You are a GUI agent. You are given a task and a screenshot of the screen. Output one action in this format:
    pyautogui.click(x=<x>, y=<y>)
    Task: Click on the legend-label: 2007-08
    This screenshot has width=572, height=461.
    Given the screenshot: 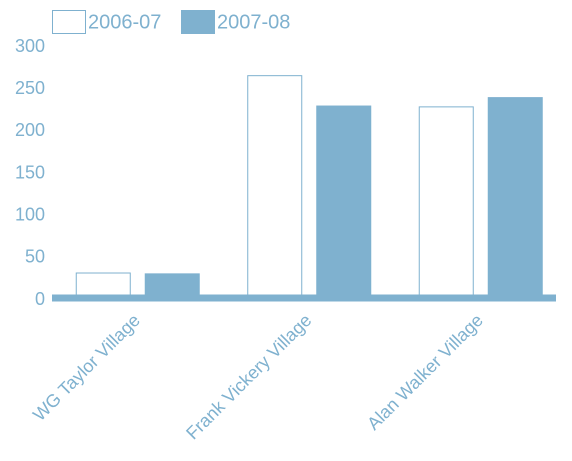 What is the action you would take?
    pyautogui.click(x=253, y=22)
    